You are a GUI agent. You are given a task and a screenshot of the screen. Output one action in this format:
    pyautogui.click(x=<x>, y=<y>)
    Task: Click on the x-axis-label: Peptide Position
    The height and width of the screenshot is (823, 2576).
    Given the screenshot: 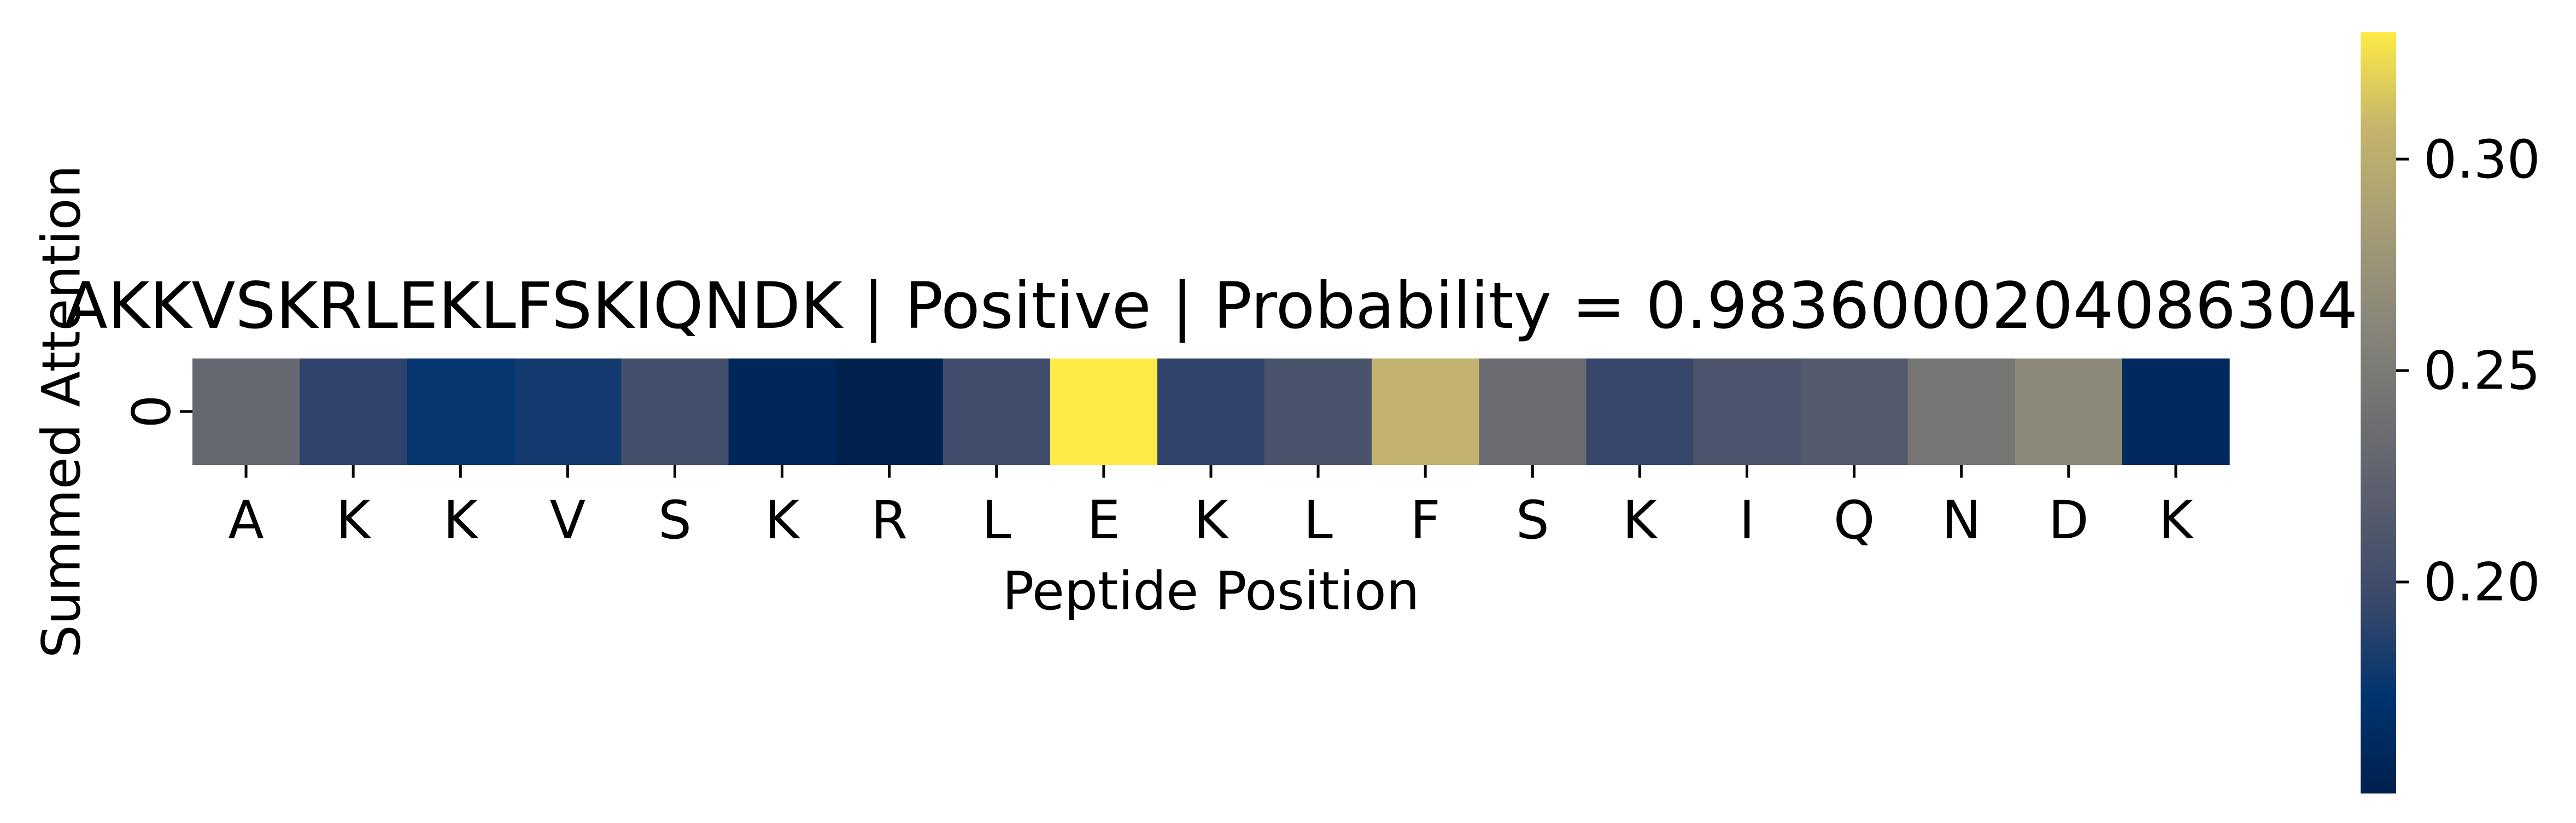 What is the action you would take?
    pyautogui.click(x=1211, y=591)
    